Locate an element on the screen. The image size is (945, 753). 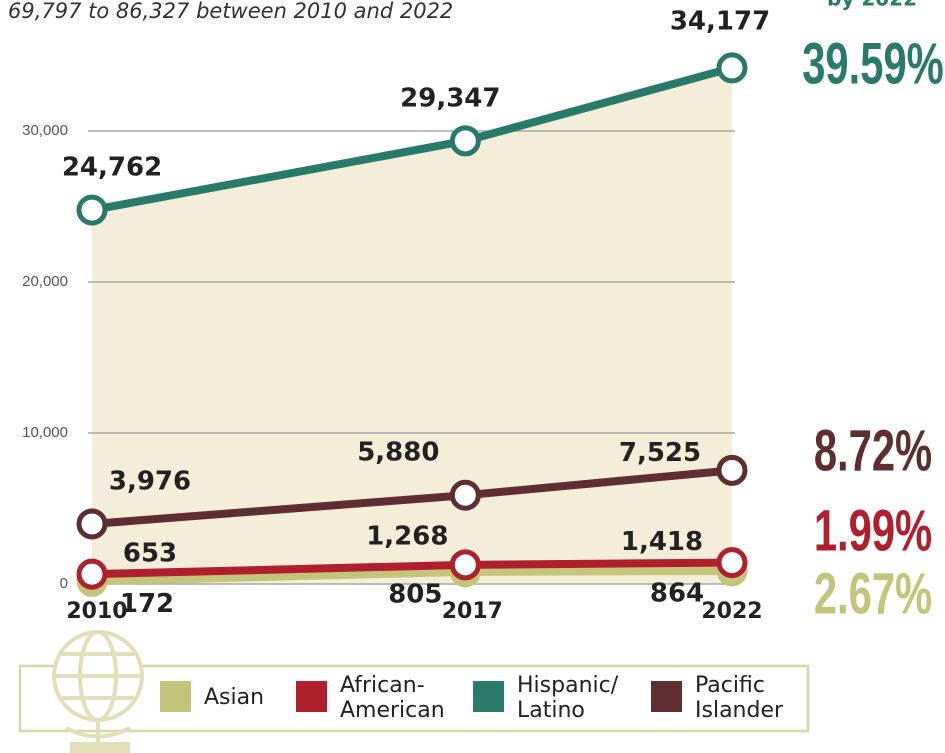
data-label: 805 is located at coordinates (415, 594).